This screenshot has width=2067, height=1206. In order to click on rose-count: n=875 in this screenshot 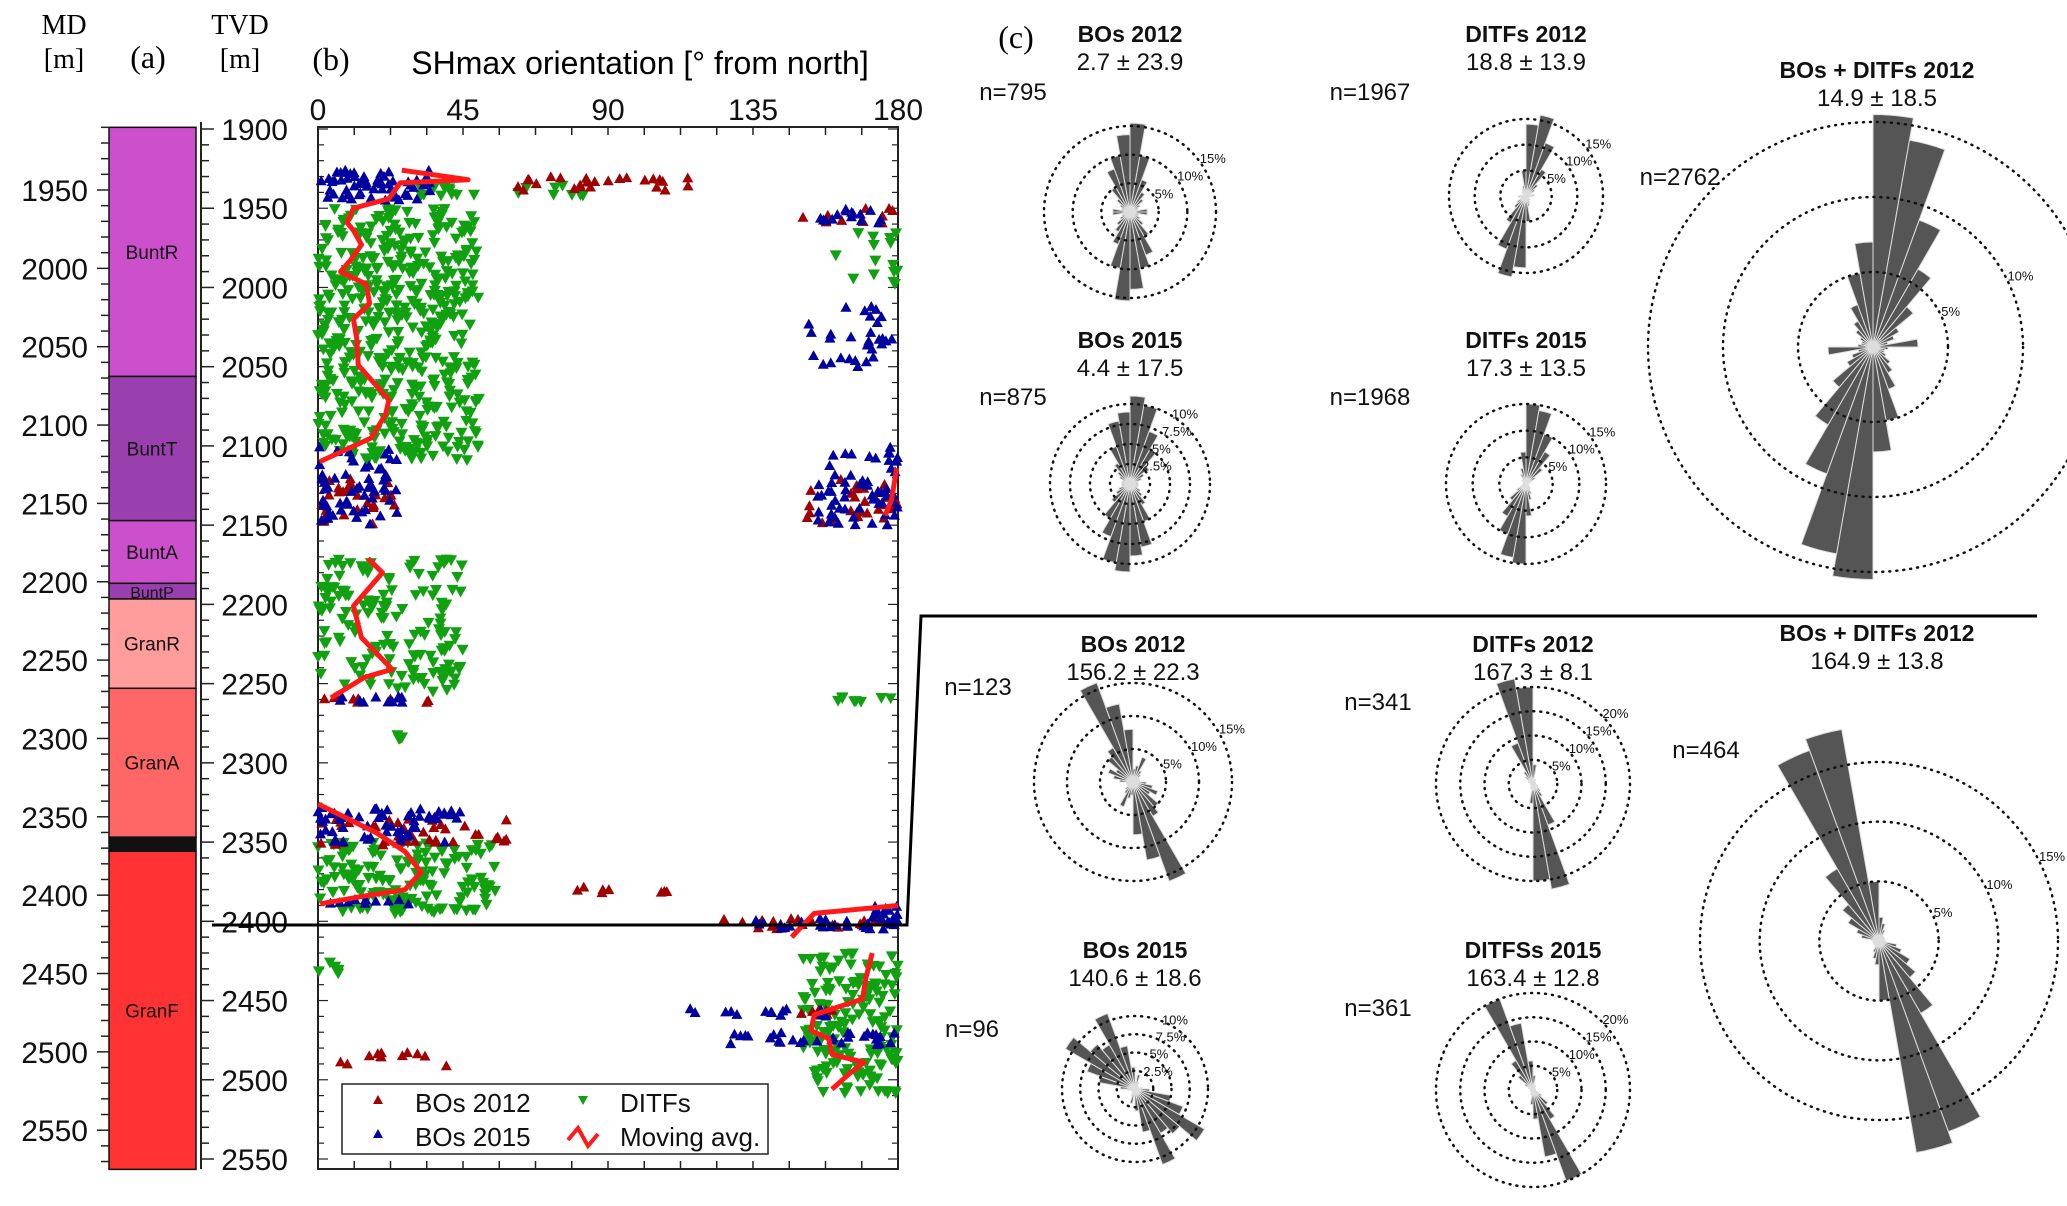, I will do `click(1012, 397)`.